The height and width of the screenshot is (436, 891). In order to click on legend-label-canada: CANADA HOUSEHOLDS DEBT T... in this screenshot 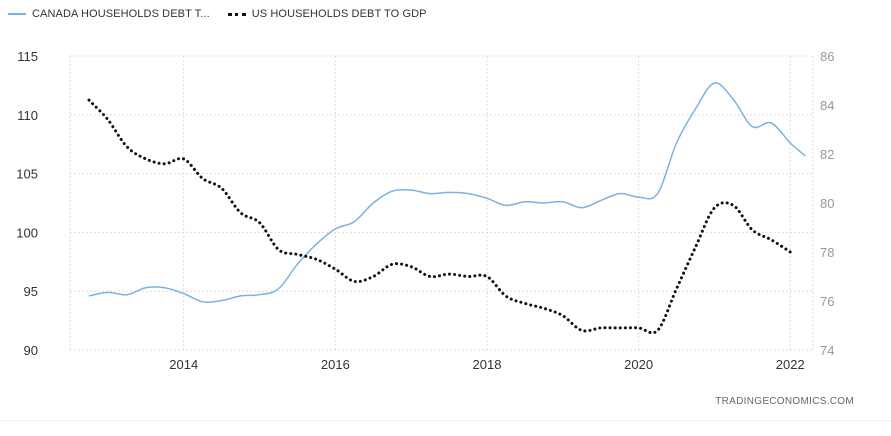, I will do `click(121, 14)`.